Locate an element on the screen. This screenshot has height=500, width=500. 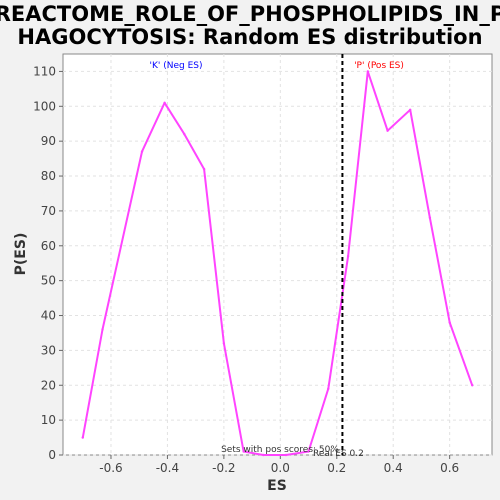
y-tick-label: 60 is located at coordinates (48, 246).